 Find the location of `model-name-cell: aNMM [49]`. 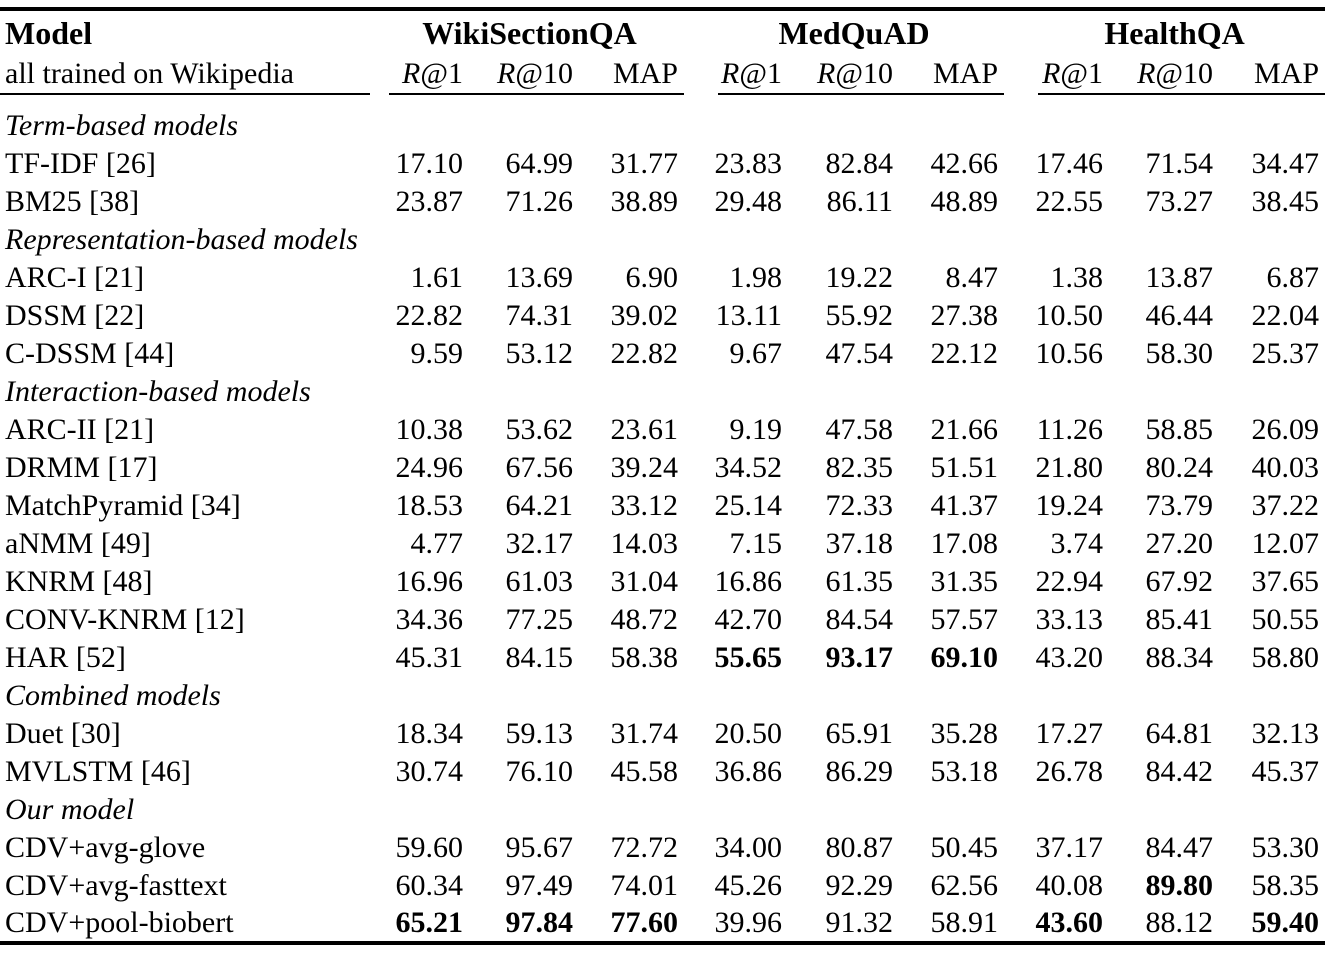

model-name-cell: aNMM [49] is located at coordinates (78, 543).